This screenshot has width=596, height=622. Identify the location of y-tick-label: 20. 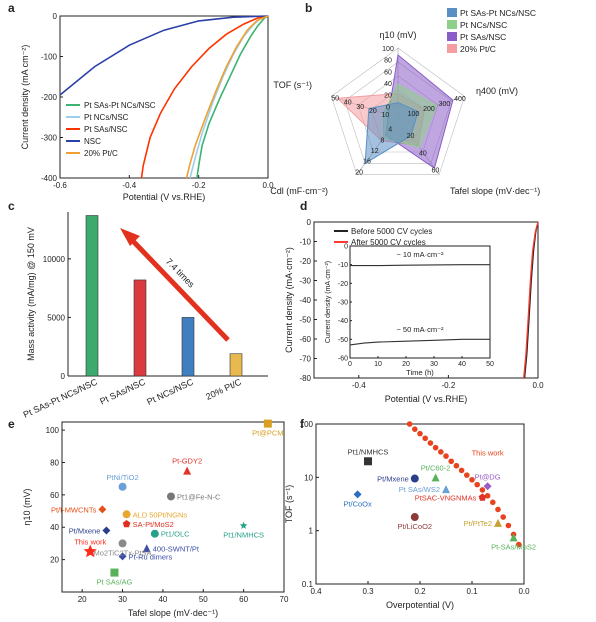
(54, 560).